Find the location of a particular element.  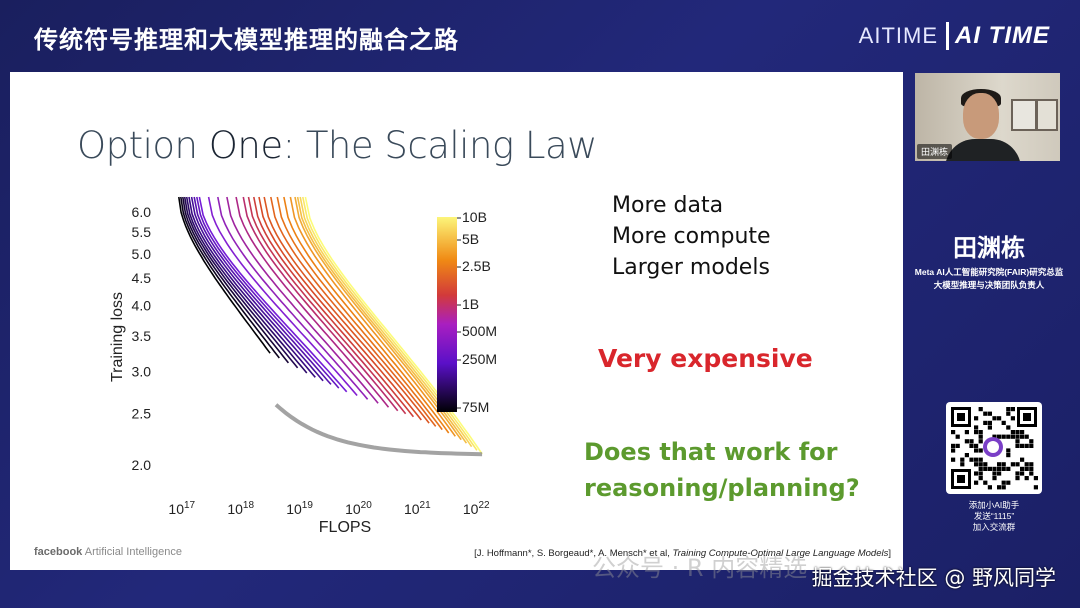

source-credit: 掘金技术社区 @ 野风同学 is located at coordinates (933, 578).